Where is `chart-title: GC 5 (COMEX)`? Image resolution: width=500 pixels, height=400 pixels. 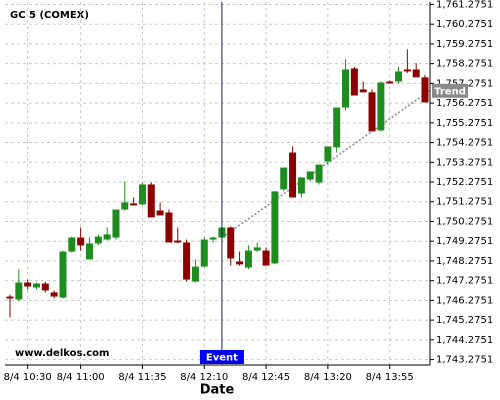 chart-title: GC 5 (COMEX) is located at coordinates (49, 15).